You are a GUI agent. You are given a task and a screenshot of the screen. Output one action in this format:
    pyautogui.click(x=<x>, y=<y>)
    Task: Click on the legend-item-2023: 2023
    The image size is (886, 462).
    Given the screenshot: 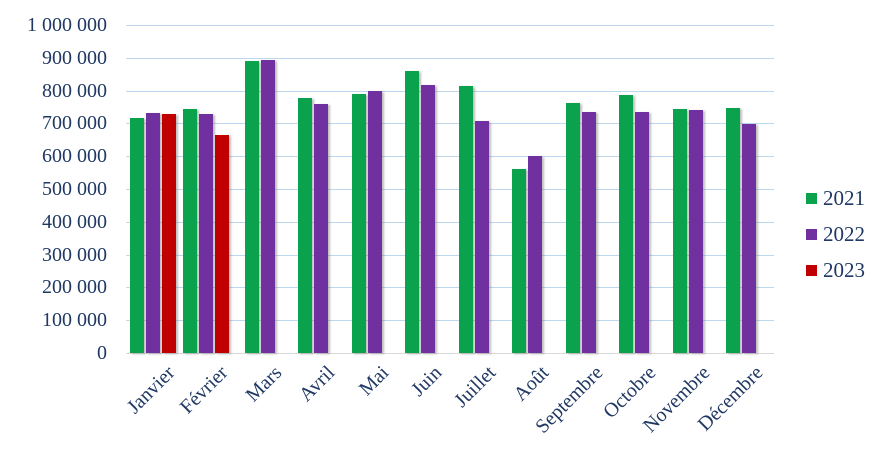 What is the action you would take?
    pyautogui.click(x=835, y=270)
    